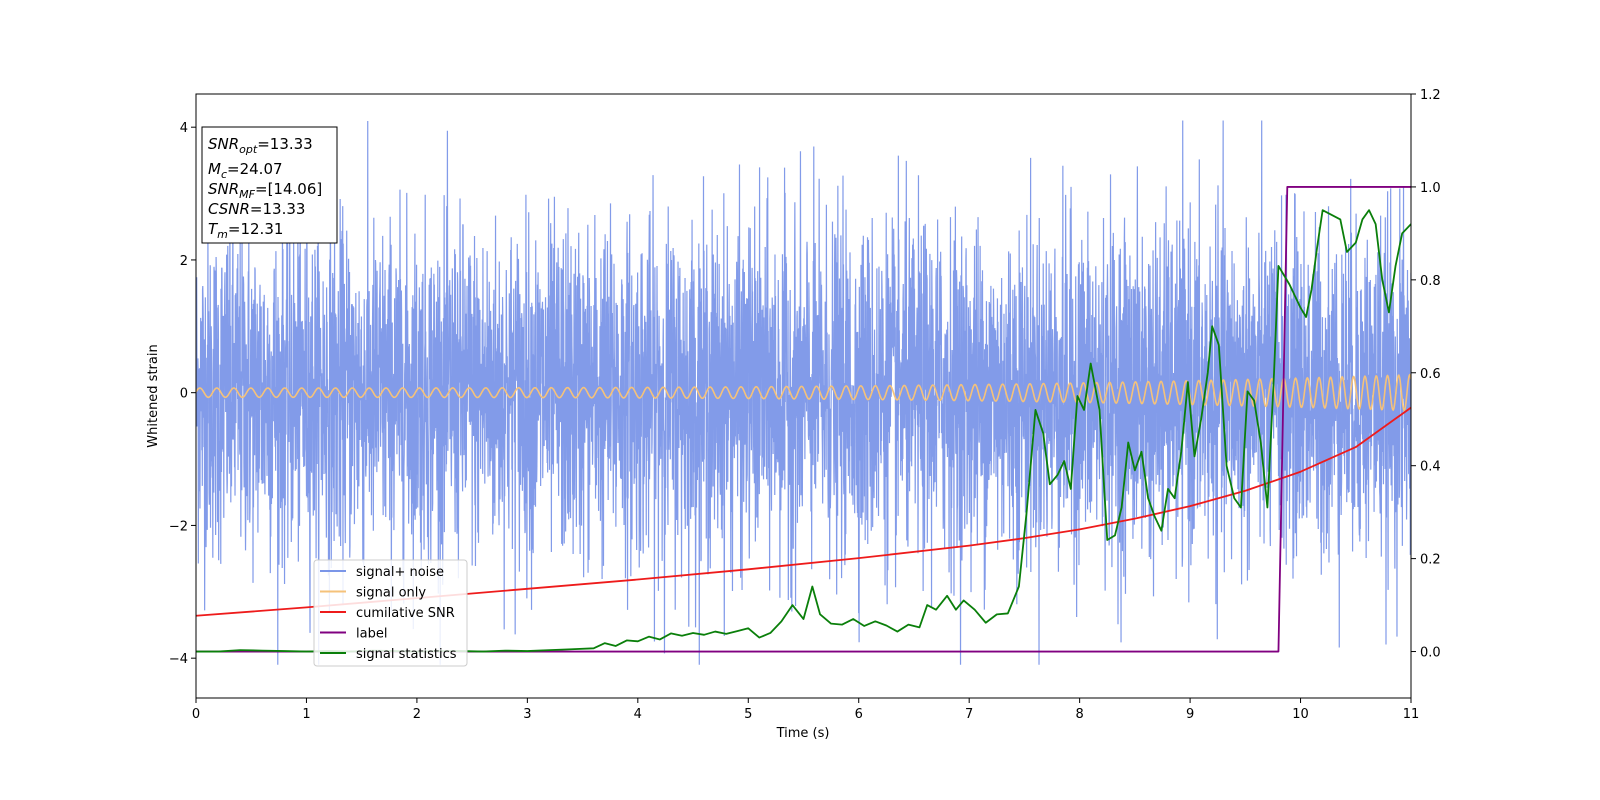 This screenshot has height=800, width=1600. Describe the element at coordinates (153, 395) in the screenshot. I see `y-axis-label: Whitened strain` at that location.